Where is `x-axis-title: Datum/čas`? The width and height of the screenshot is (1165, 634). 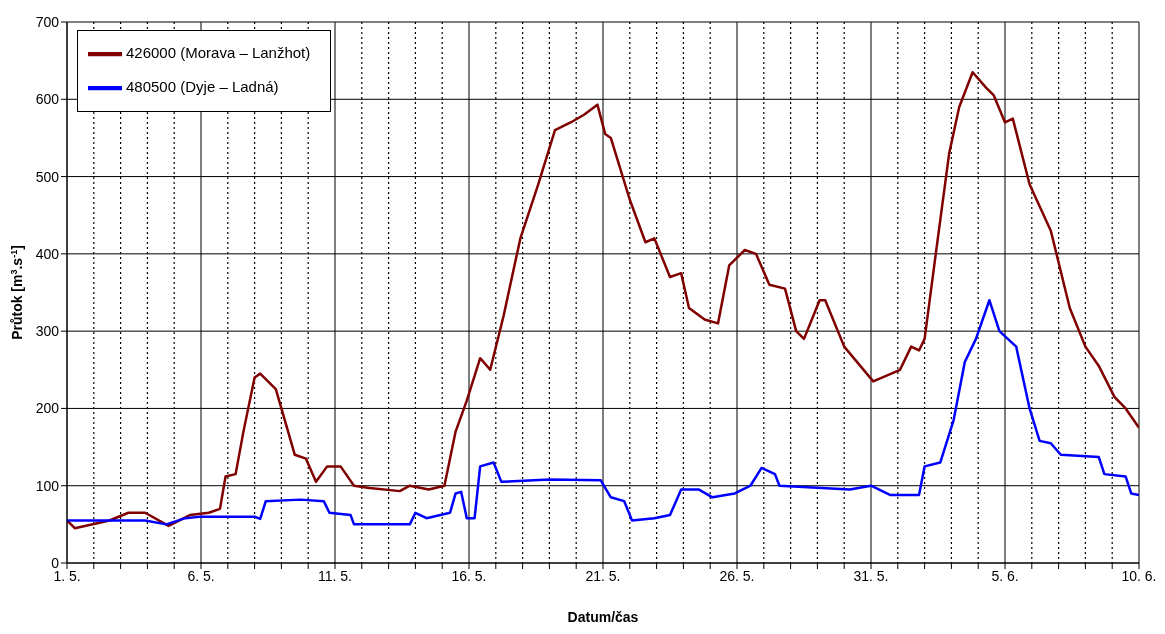
x-axis-title: Datum/čas is located at coordinates (603, 617).